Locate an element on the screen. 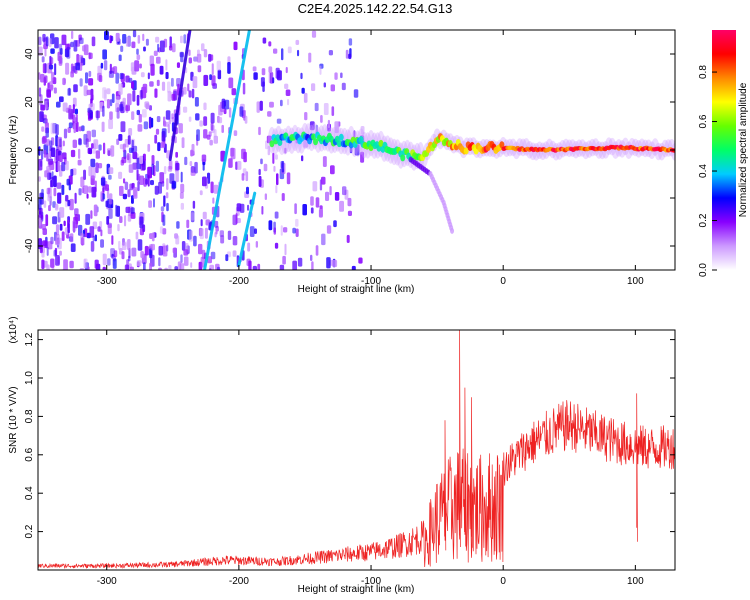 This screenshot has height=600, width=750. x-tick-label: -300 is located at coordinates (107, 581).